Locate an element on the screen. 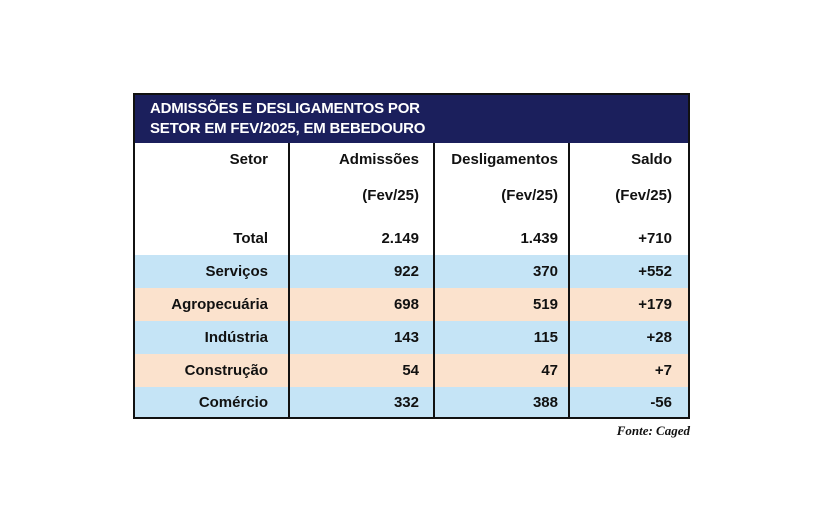  row-saldo: +7 is located at coordinates (663, 370).